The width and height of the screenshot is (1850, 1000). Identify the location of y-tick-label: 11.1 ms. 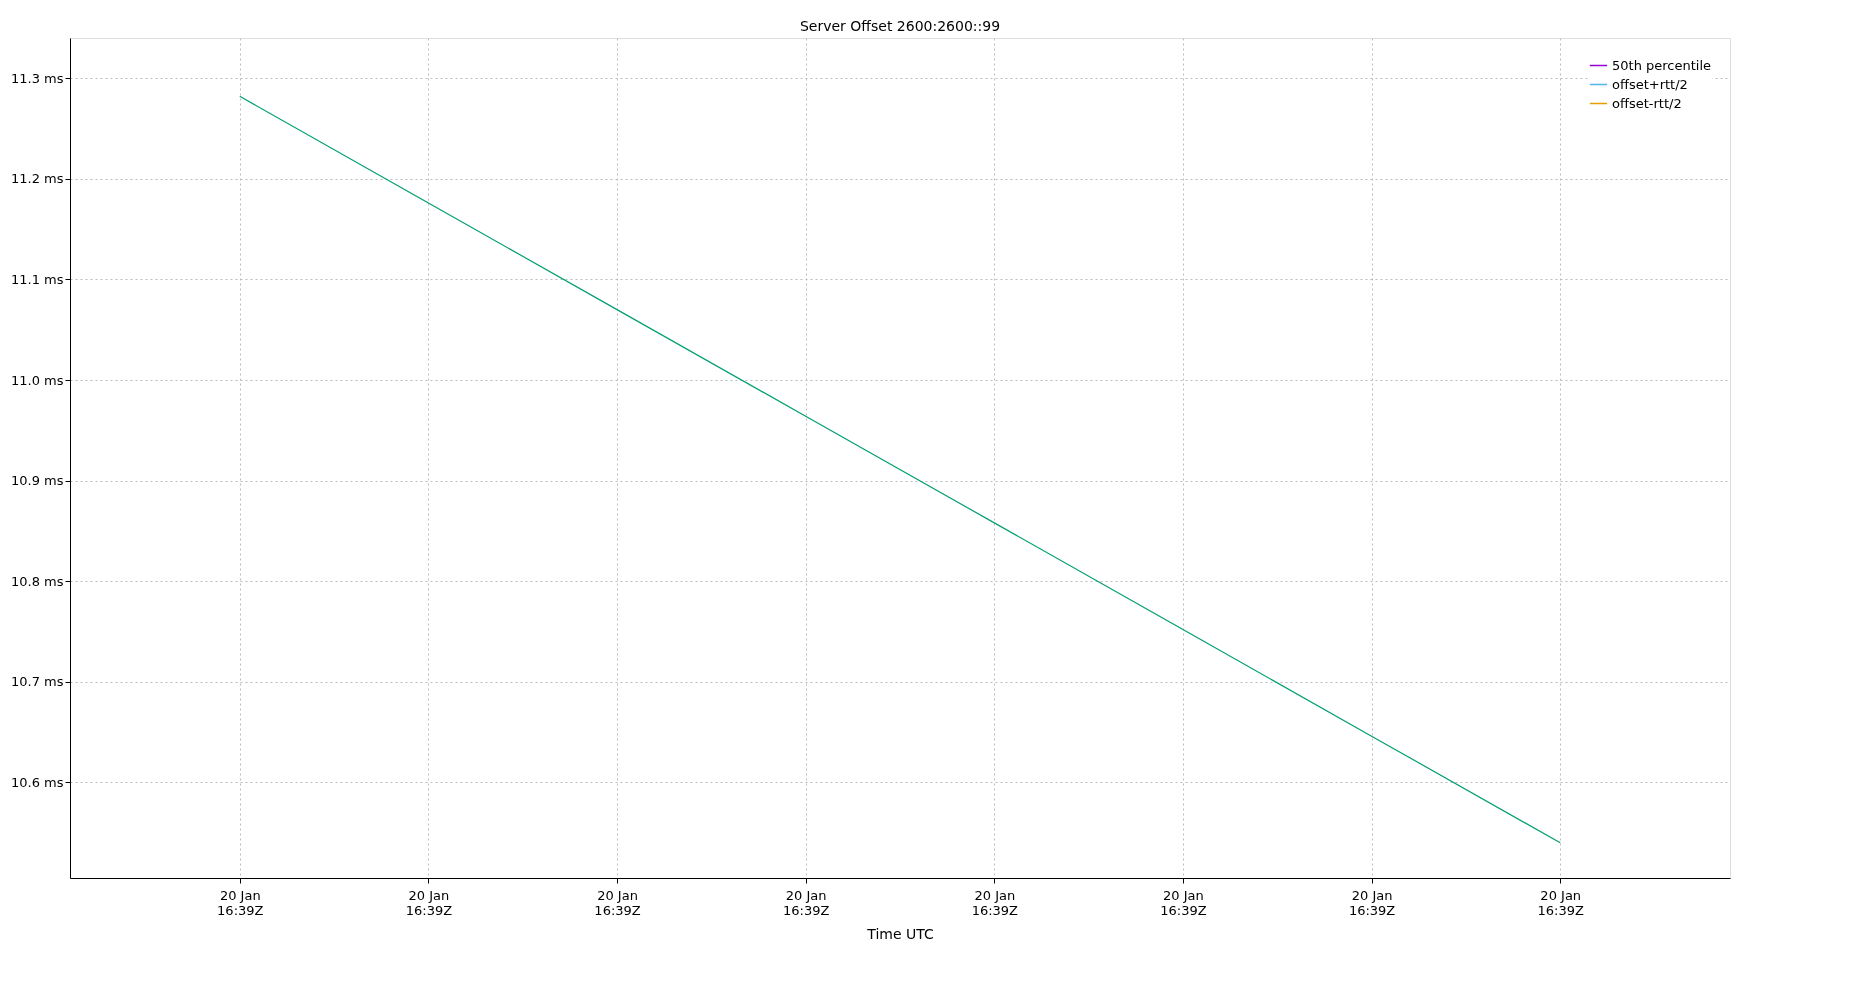
(37, 279).